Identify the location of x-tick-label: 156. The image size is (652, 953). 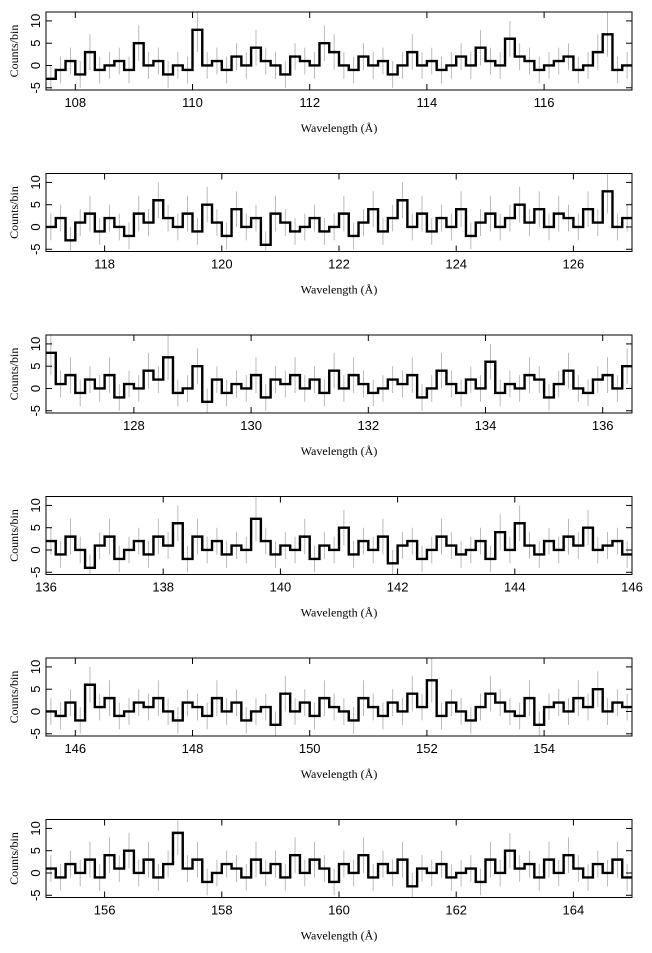
(105, 910).